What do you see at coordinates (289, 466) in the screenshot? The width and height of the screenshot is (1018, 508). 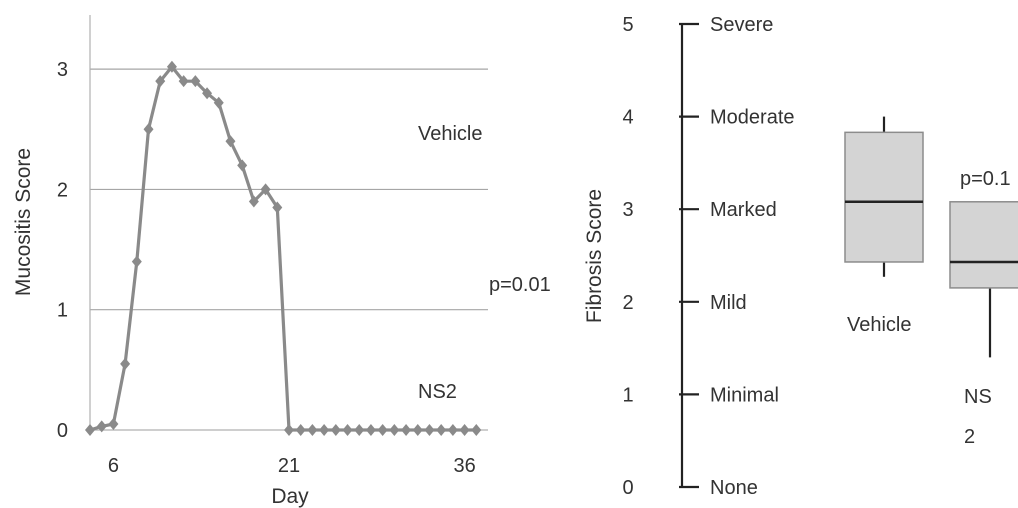 I see `x-tick-label: 21` at bounding box center [289, 466].